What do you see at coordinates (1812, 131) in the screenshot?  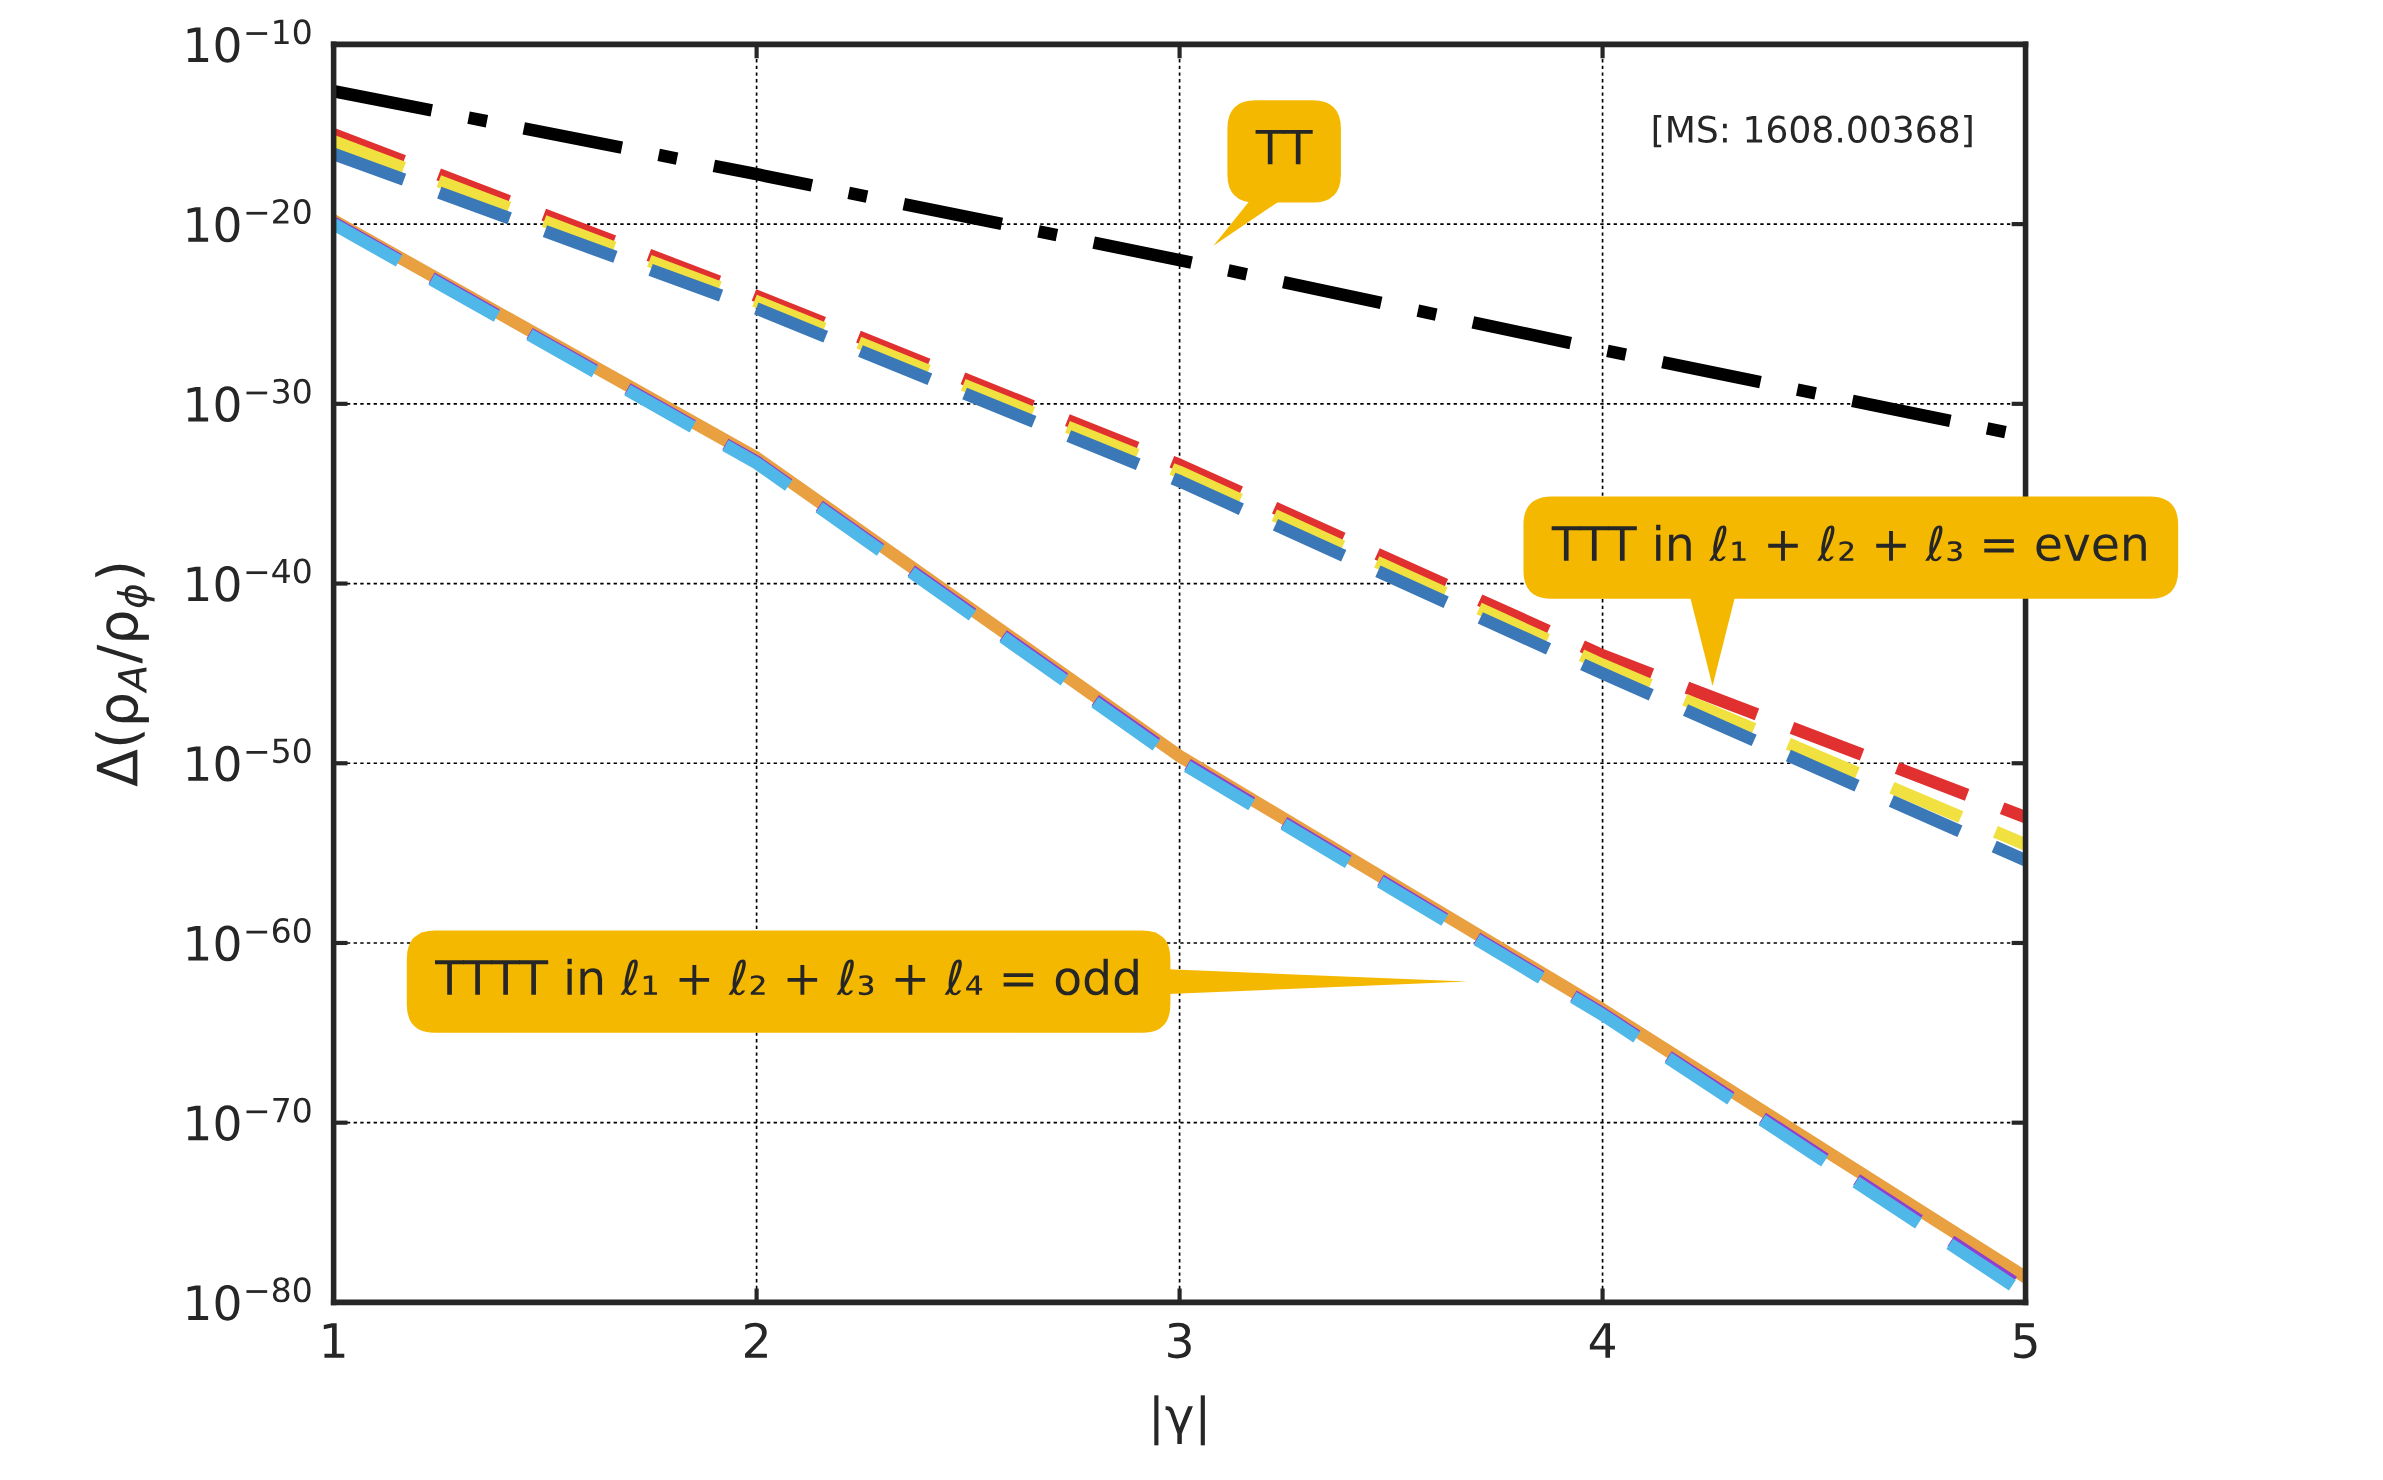 I see `annotation: [MS: 1608.00368]` at bounding box center [1812, 131].